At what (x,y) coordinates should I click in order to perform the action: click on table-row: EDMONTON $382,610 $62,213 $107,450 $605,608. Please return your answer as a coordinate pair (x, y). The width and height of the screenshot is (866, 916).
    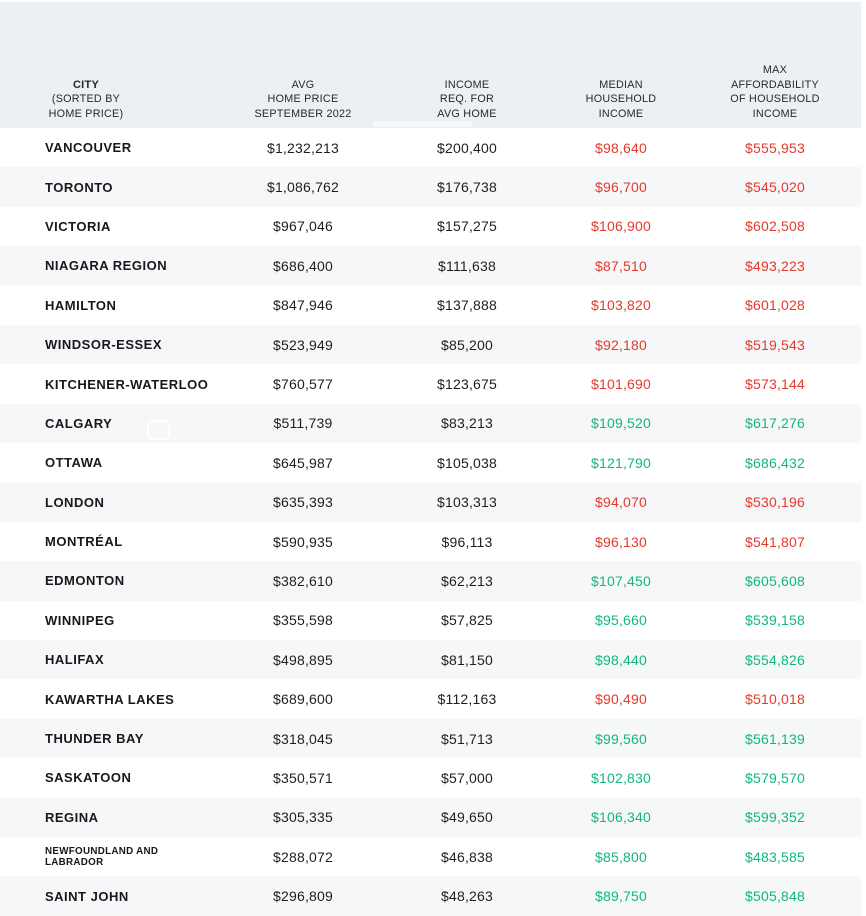
    Looking at the image, I should click on (433, 581).